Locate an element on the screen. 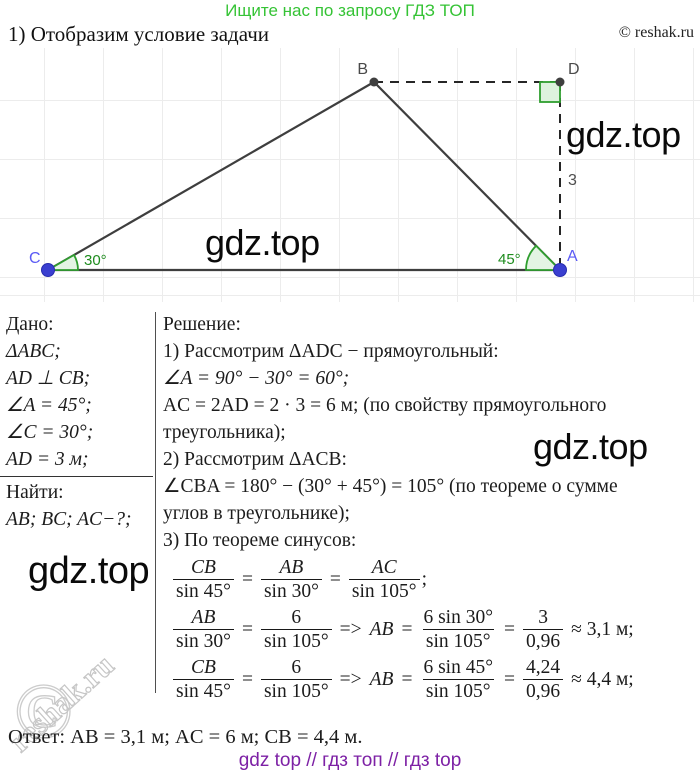  fraction: 3 0,96 is located at coordinates (543, 629).